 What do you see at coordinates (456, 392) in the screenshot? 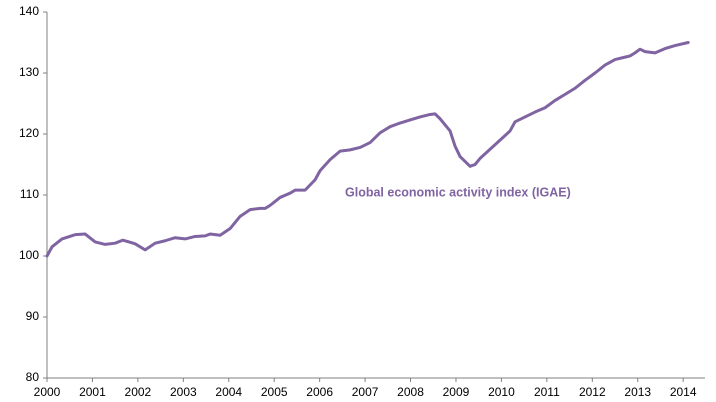
I see `x-tick-label: 2009` at bounding box center [456, 392].